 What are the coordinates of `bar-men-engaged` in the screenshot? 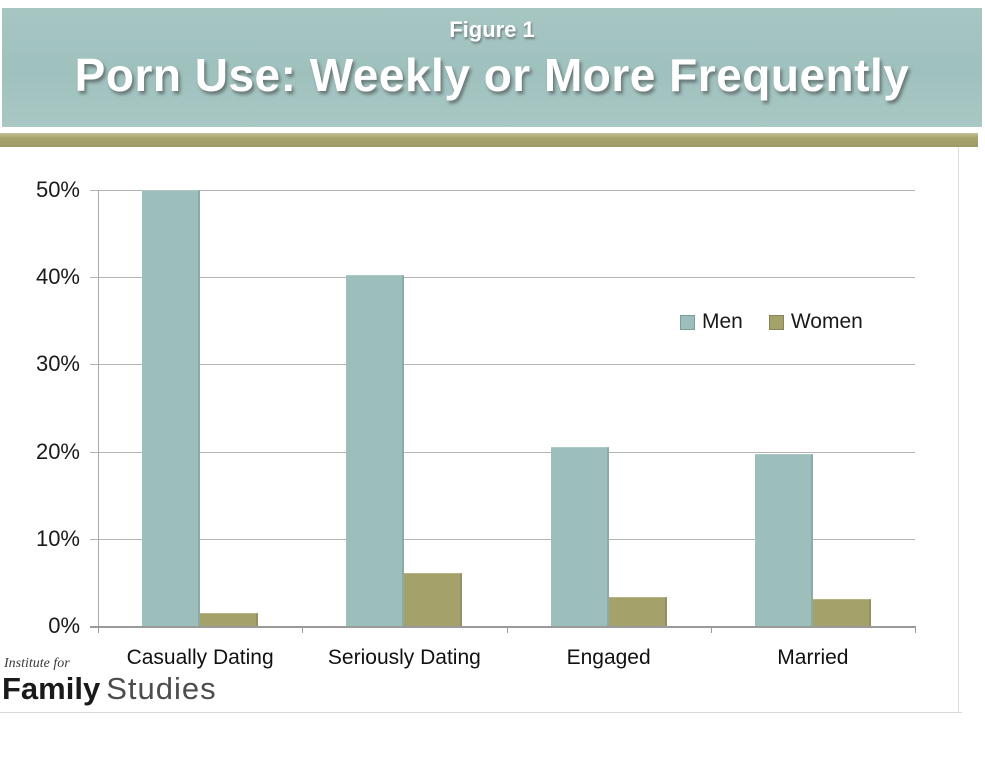 It's located at (579, 536).